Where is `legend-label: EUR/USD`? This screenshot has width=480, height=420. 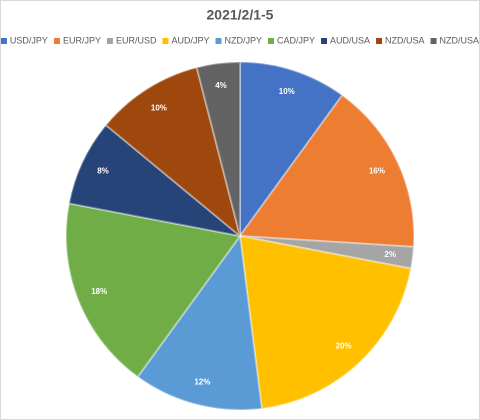
legend-label: EUR/USD is located at coordinates (136, 40).